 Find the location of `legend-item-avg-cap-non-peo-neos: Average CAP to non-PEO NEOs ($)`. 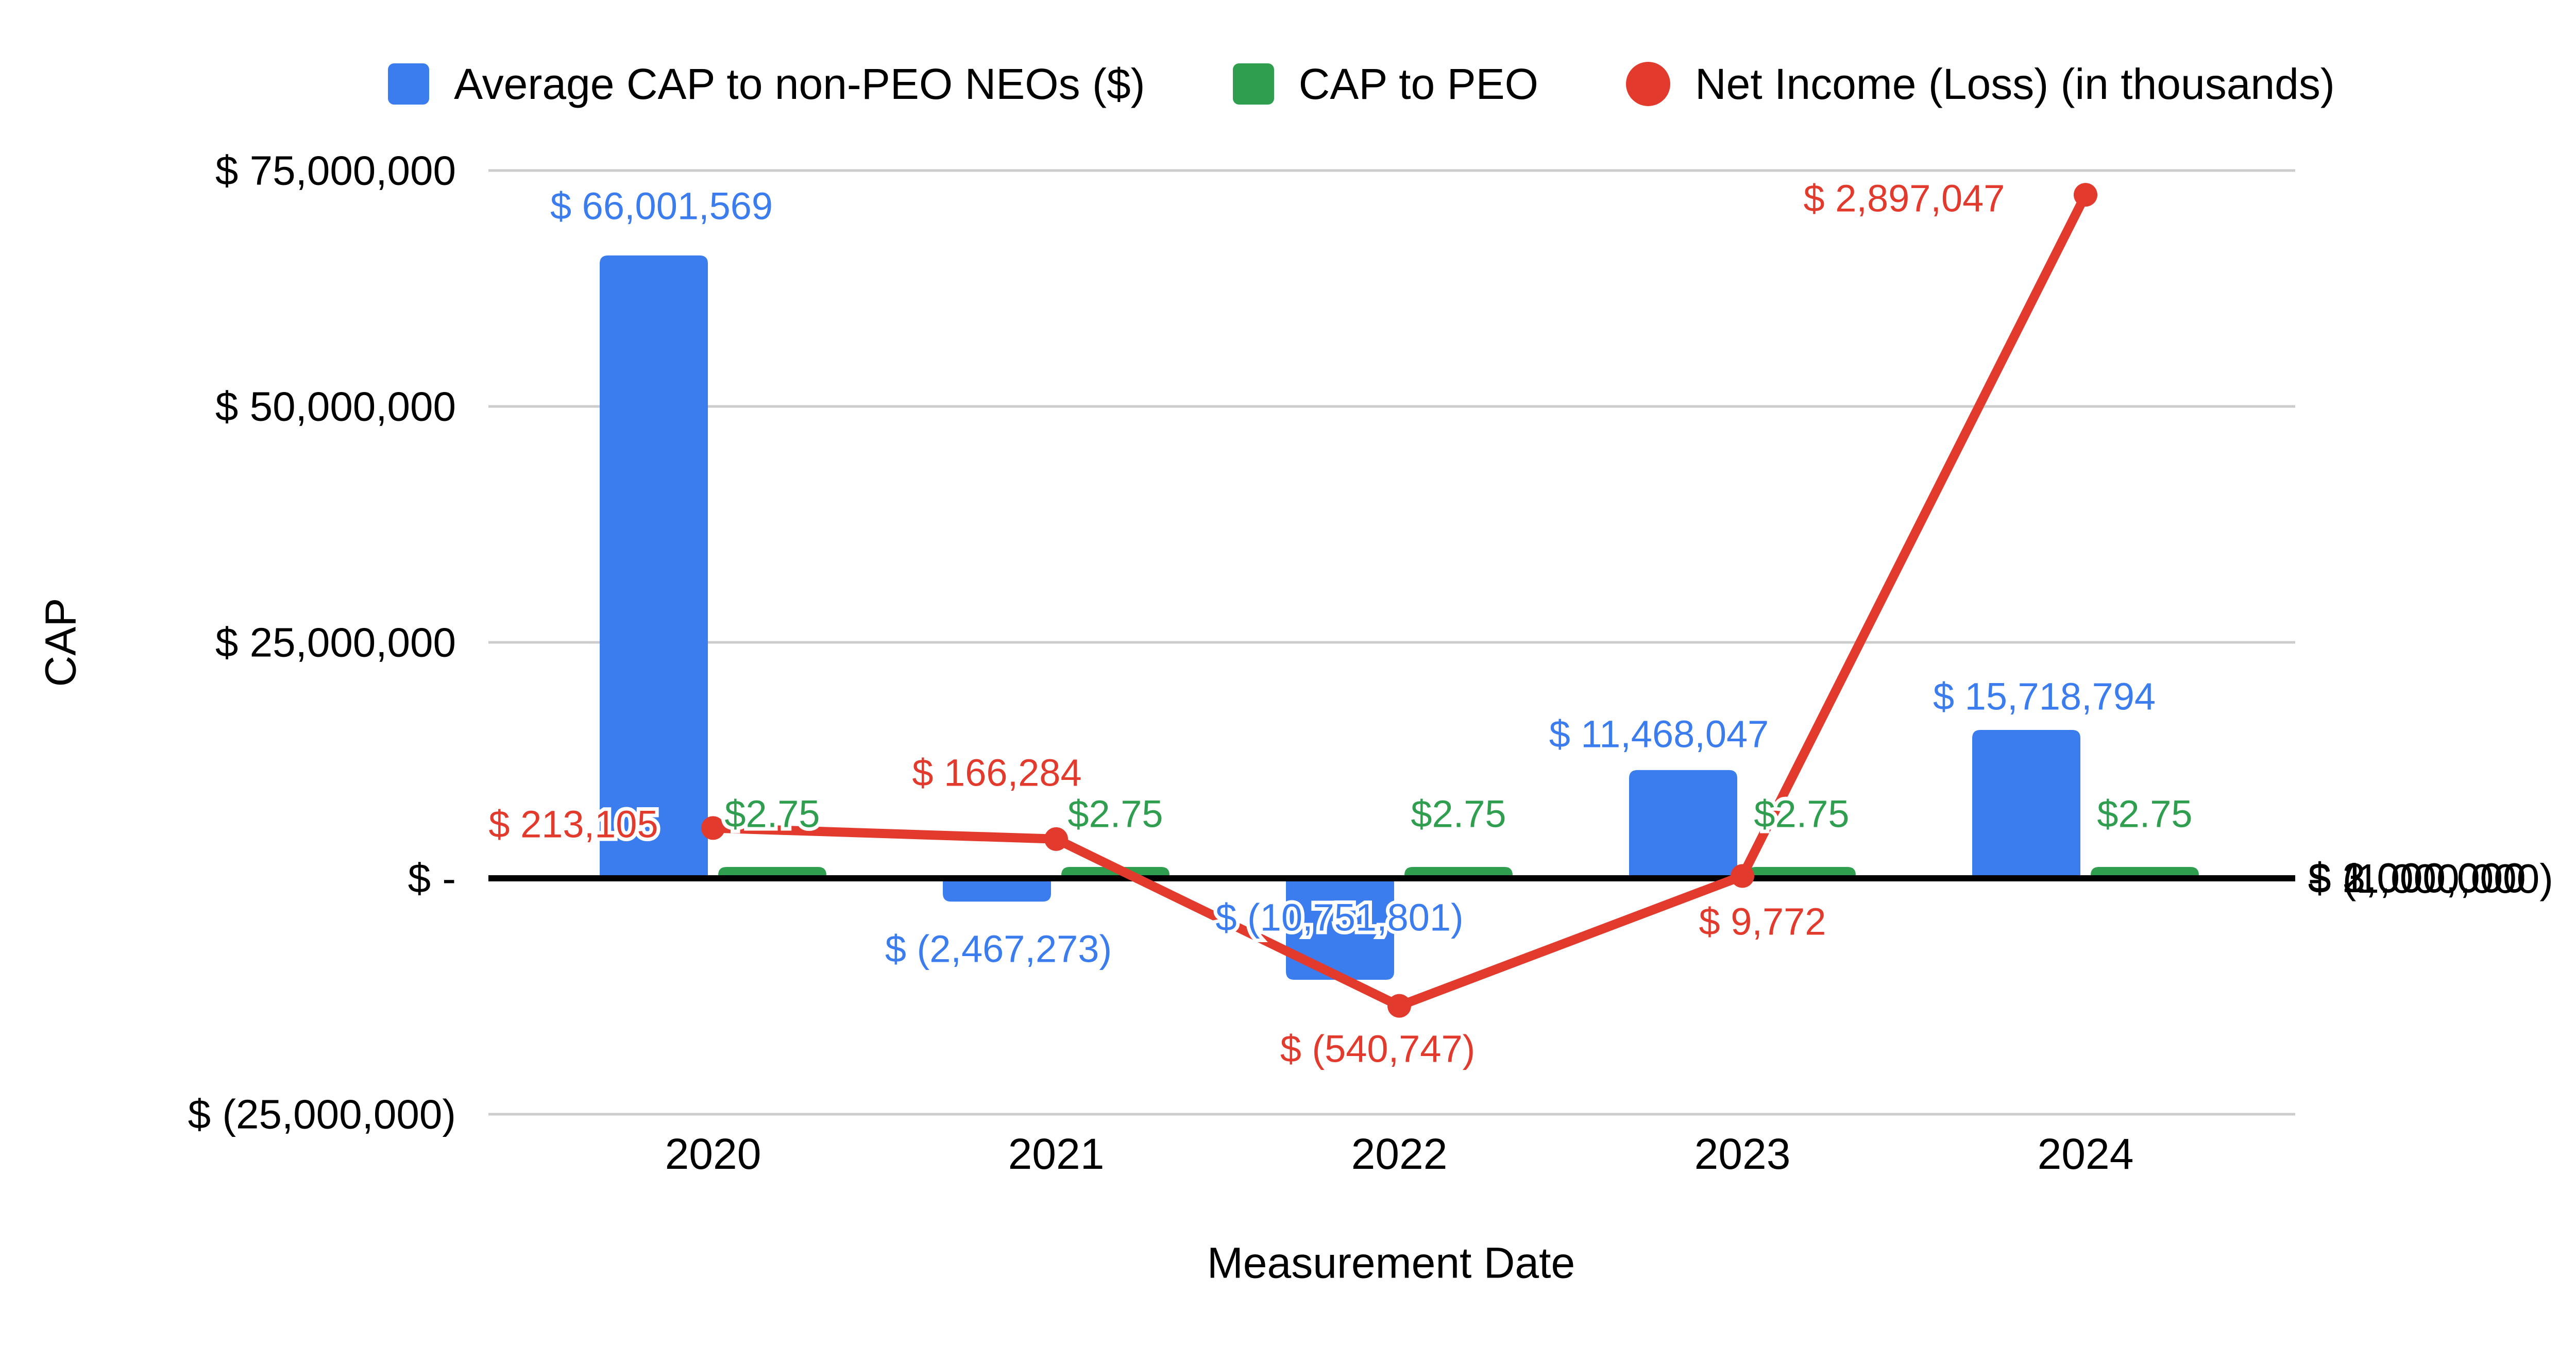

legend-item-avg-cap-non-peo-neos: Average CAP to non-PEO NEOs ($) is located at coordinates (766, 84).